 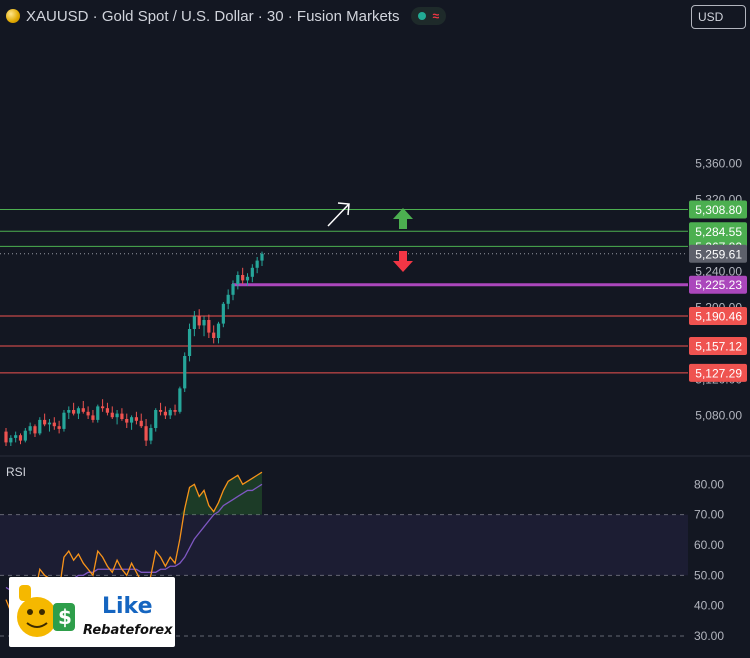 I want to click on logo-brand-text: Rebateforex, so click(x=128, y=630).